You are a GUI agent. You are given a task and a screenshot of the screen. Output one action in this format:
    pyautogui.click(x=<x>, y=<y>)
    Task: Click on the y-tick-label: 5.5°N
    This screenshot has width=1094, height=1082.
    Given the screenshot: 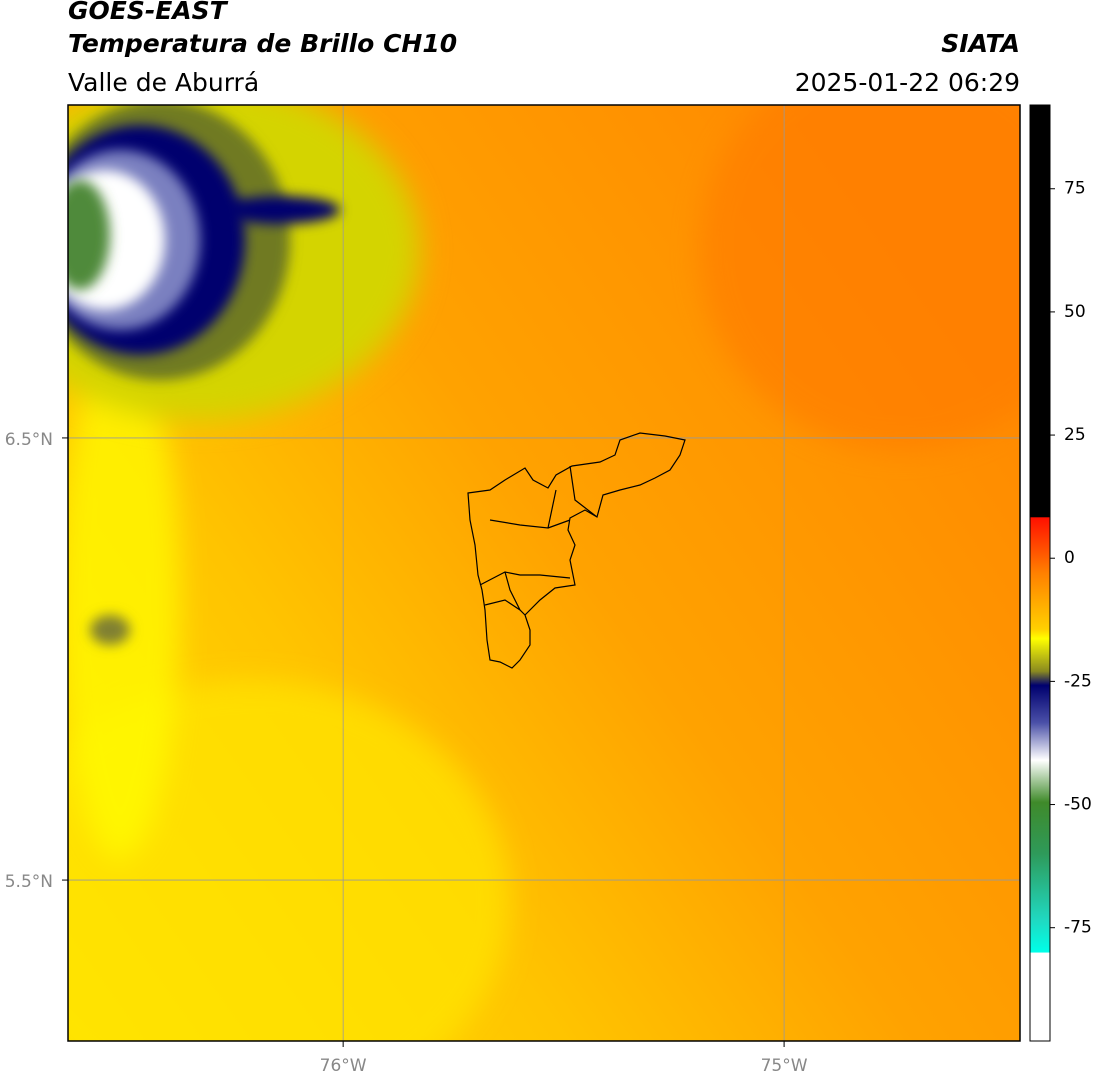 What is the action you would take?
    pyautogui.click(x=29, y=882)
    